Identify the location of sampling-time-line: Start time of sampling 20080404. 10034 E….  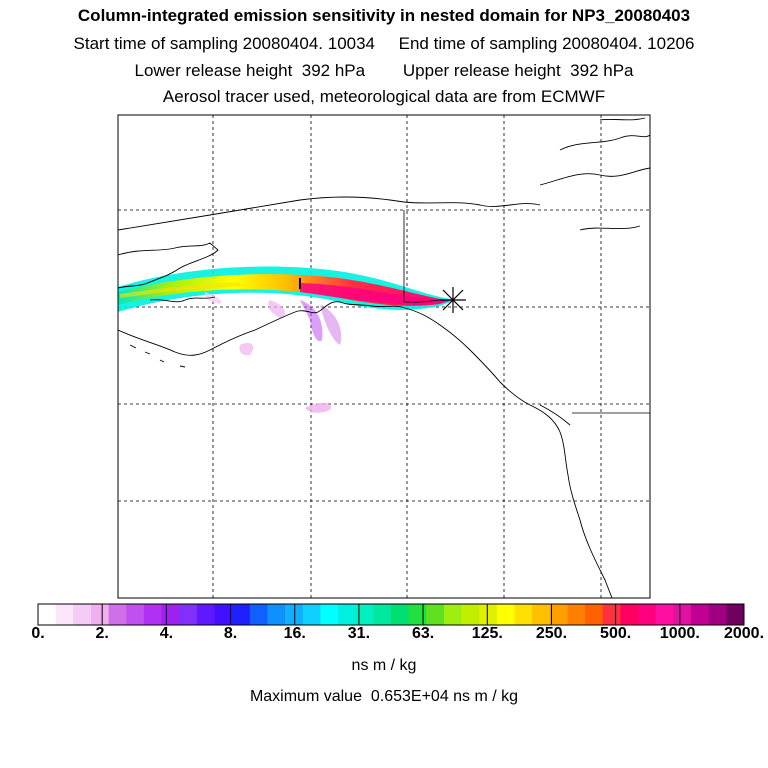
(384, 43).